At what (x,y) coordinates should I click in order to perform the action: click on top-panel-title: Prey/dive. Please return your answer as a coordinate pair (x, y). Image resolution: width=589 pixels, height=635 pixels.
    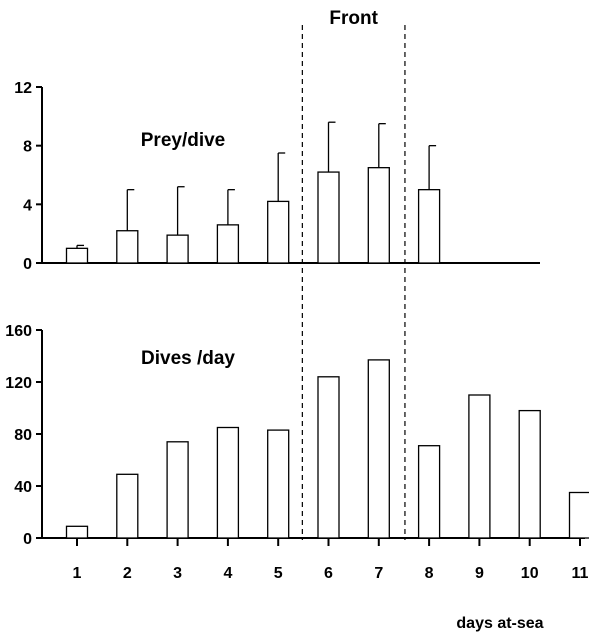
    Looking at the image, I should click on (183, 140).